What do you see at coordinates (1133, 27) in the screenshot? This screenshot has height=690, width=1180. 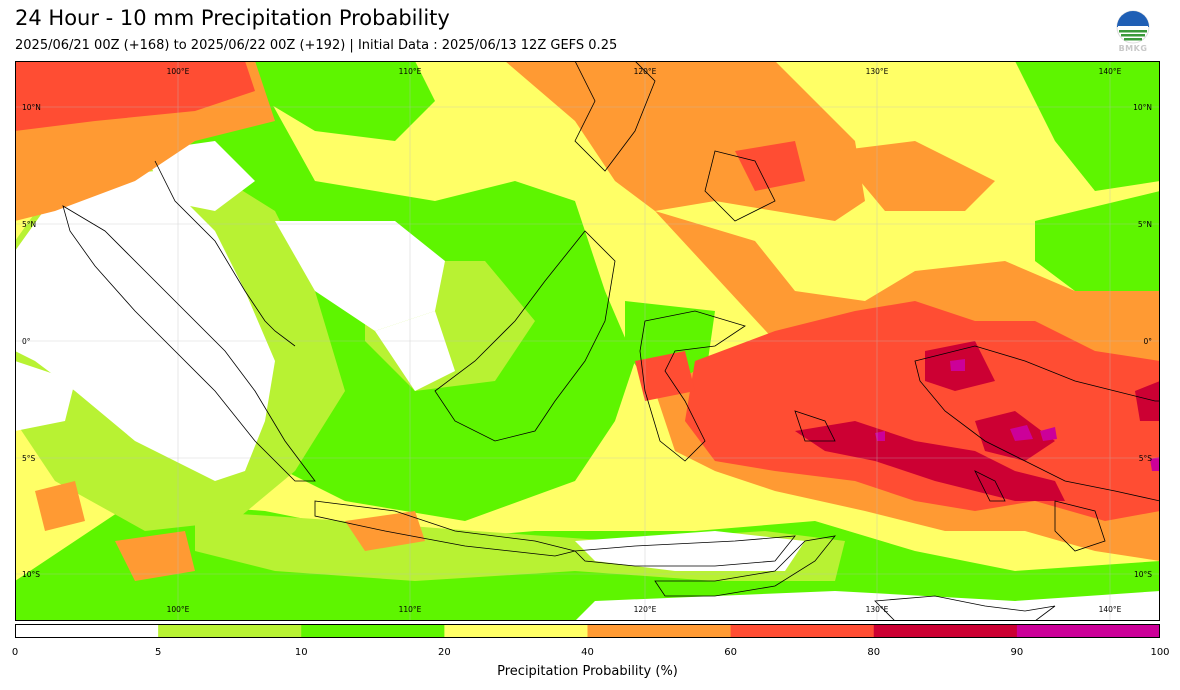 I see `bmkg-logo-icon` at bounding box center [1133, 27].